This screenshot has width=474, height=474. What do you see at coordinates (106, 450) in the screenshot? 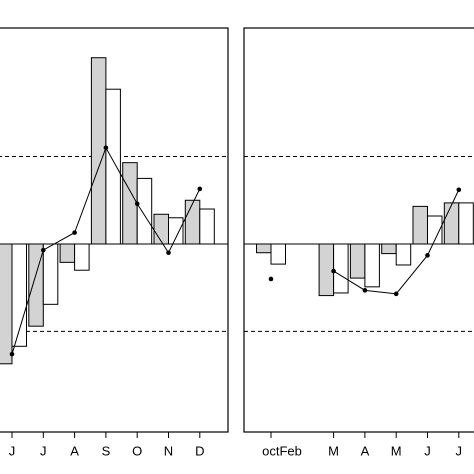
I see `x-tick-label: S` at bounding box center [106, 450].